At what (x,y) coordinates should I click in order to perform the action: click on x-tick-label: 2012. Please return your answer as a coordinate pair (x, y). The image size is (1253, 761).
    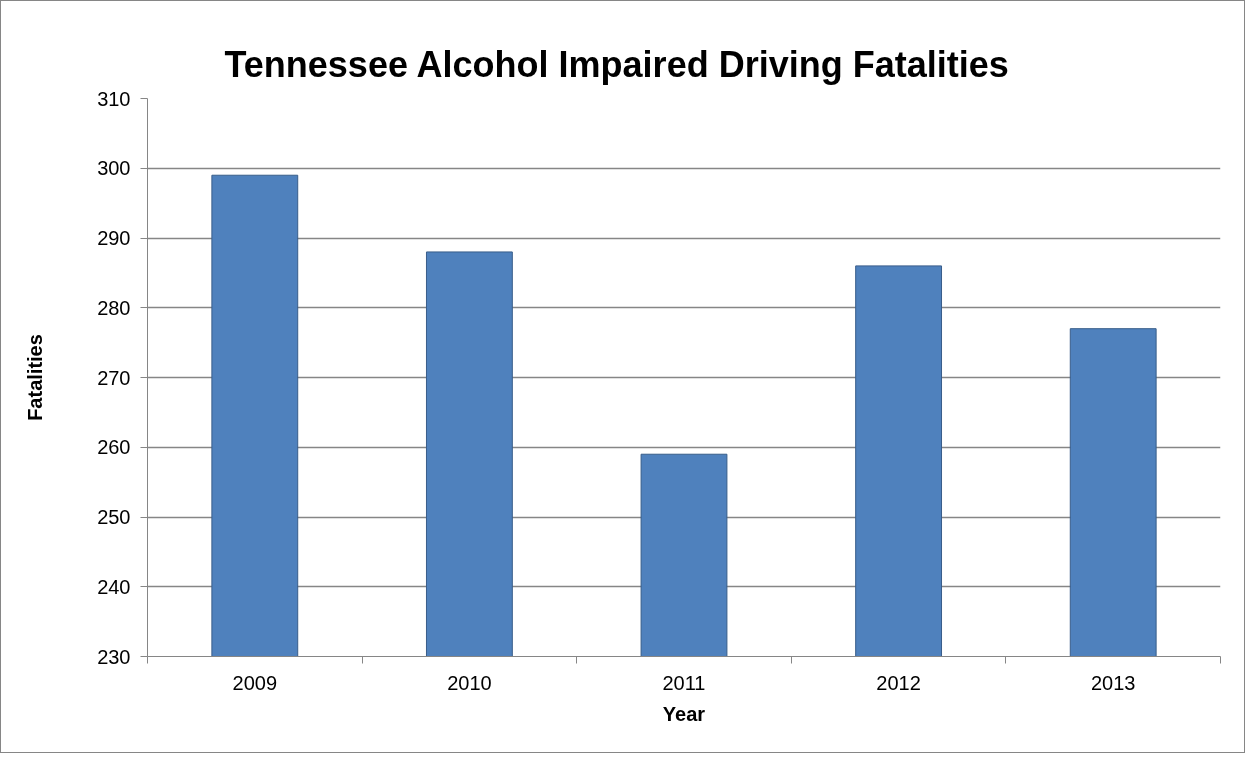
    Looking at the image, I should click on (898, 682).